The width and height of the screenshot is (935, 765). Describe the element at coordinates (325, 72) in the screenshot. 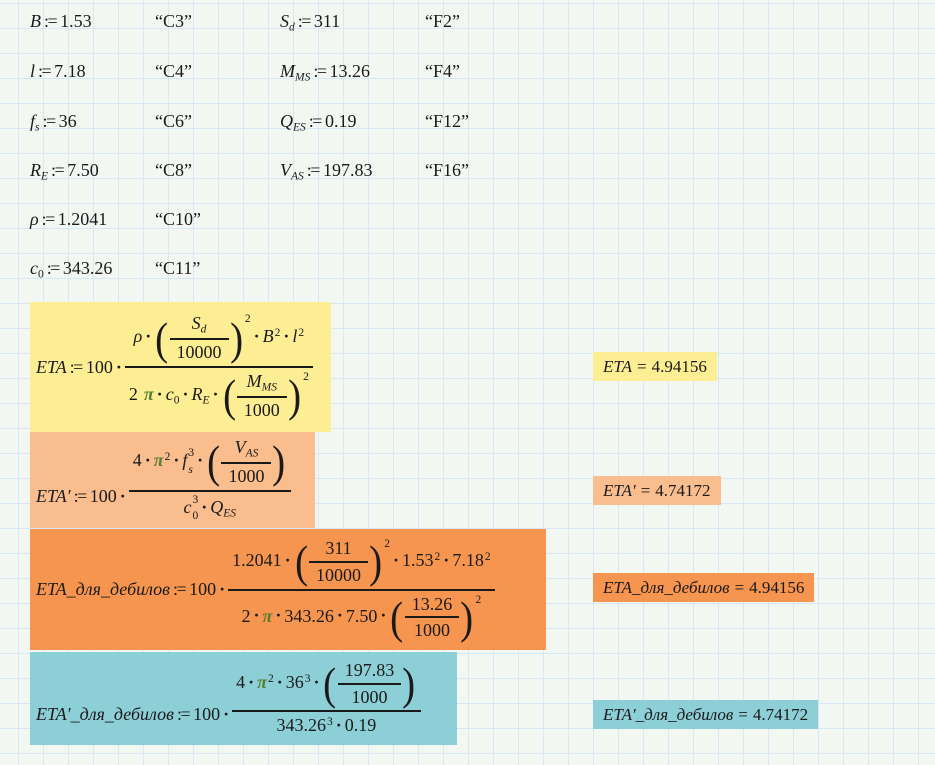

I see `definition-MMS: MMS:= 13.26` at that location.